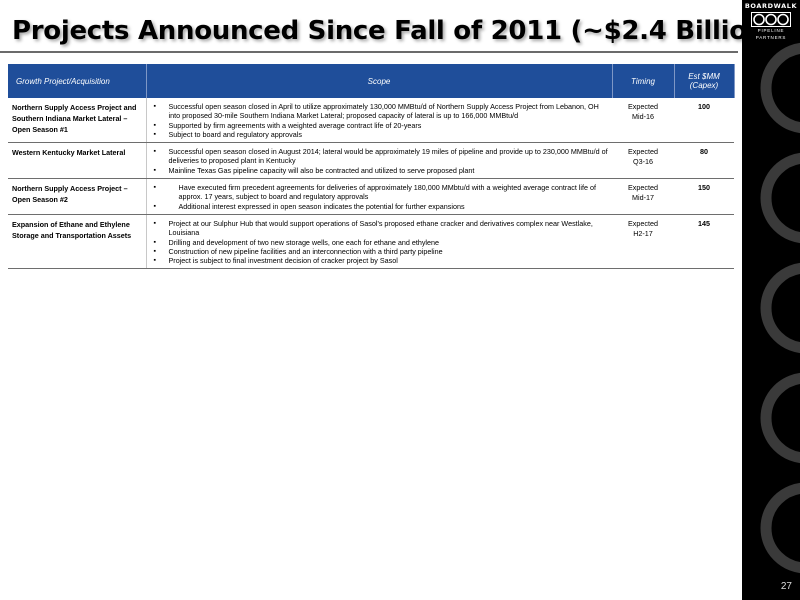  I want to click on header-capex-line1: Est $MM, so click(704, 76).